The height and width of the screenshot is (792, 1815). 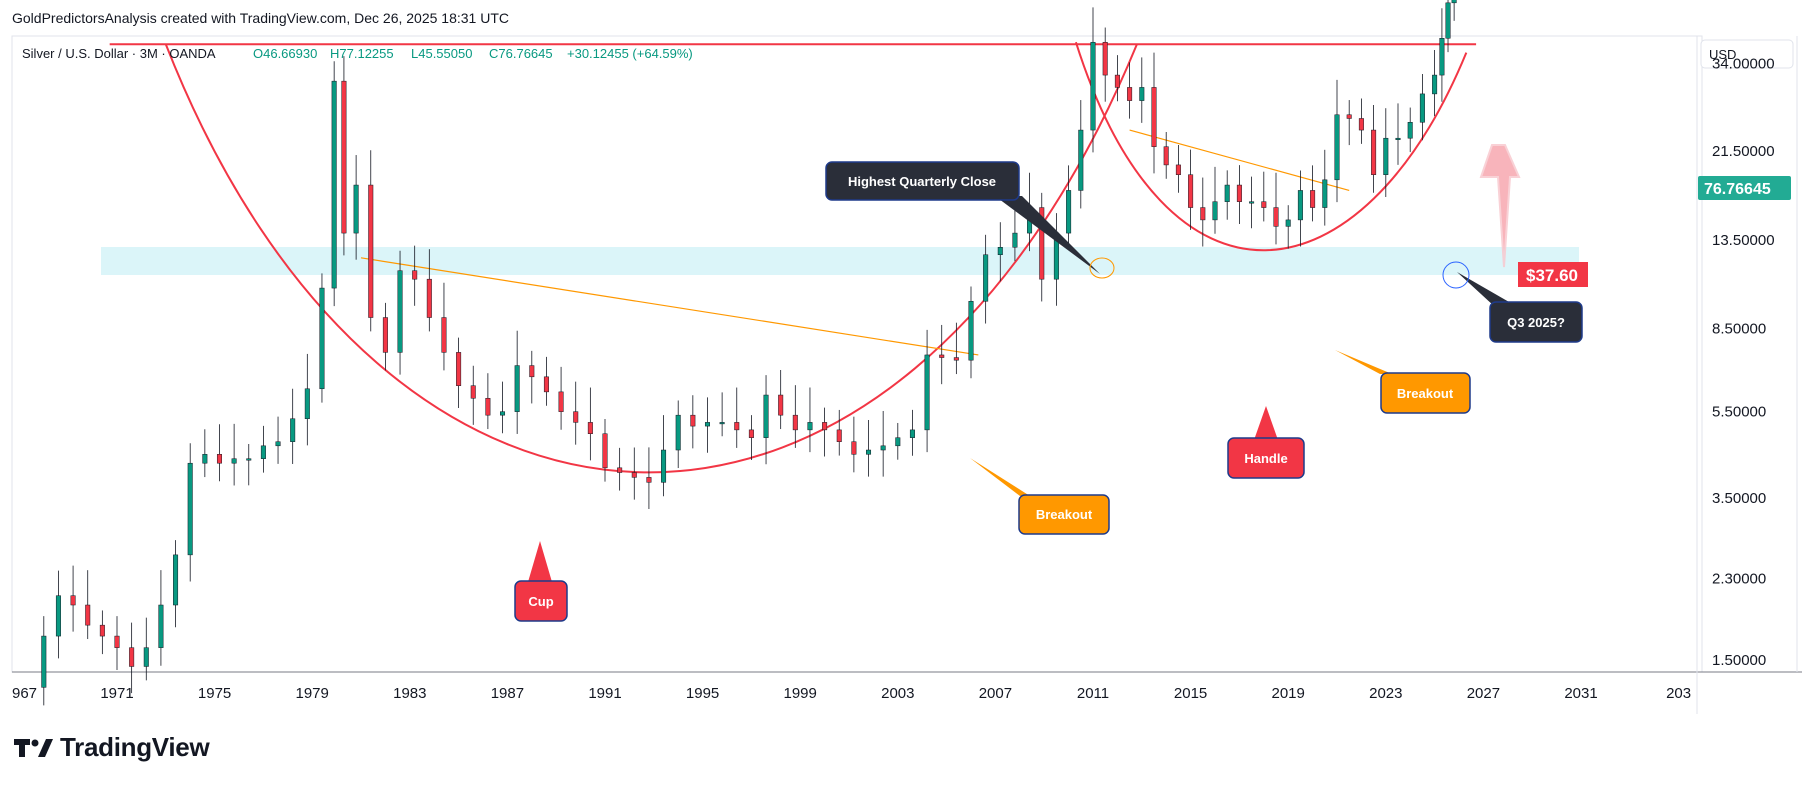 What do you see at coordinates (1093, 693) in the screenshot?
I see `time-tick-label: 2011` at bounding box center [1093, 693].